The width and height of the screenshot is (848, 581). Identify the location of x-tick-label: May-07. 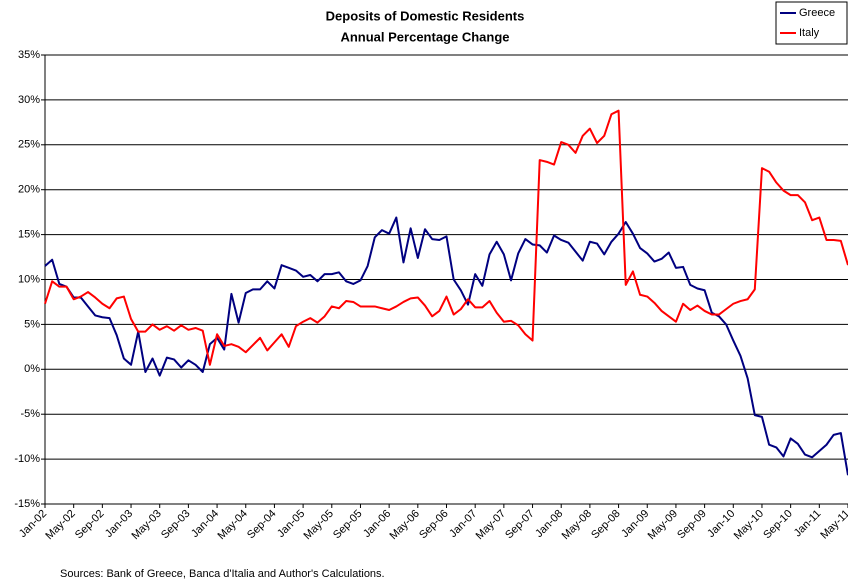
(491, 525).